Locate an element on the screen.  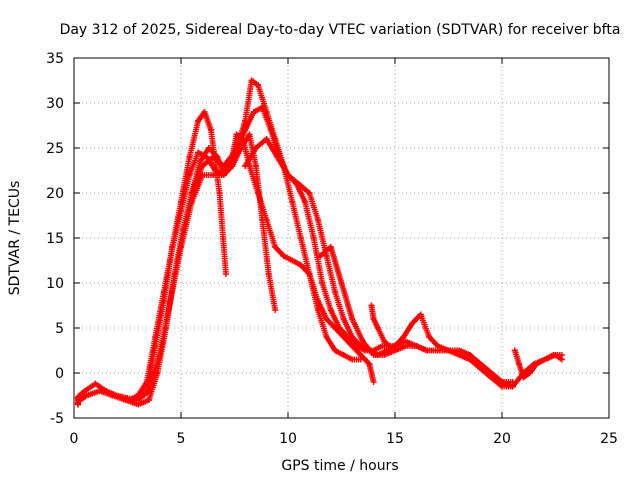
y-tick-label: 25 is located at coordinates (55, 149).